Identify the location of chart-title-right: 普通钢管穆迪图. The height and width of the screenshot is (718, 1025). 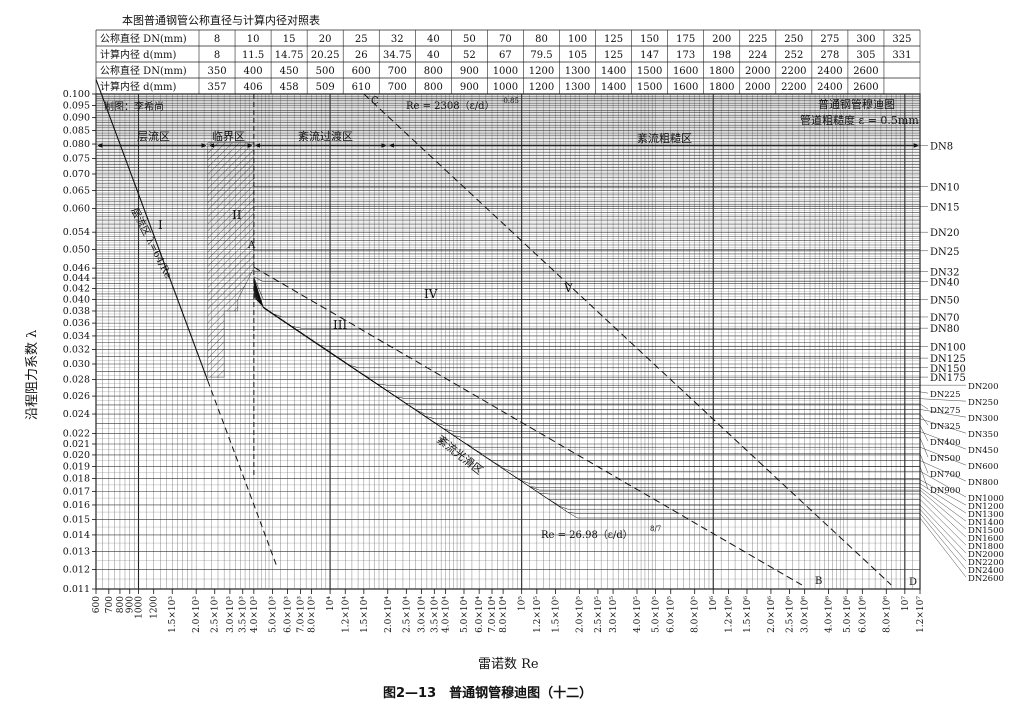
(856, 104).